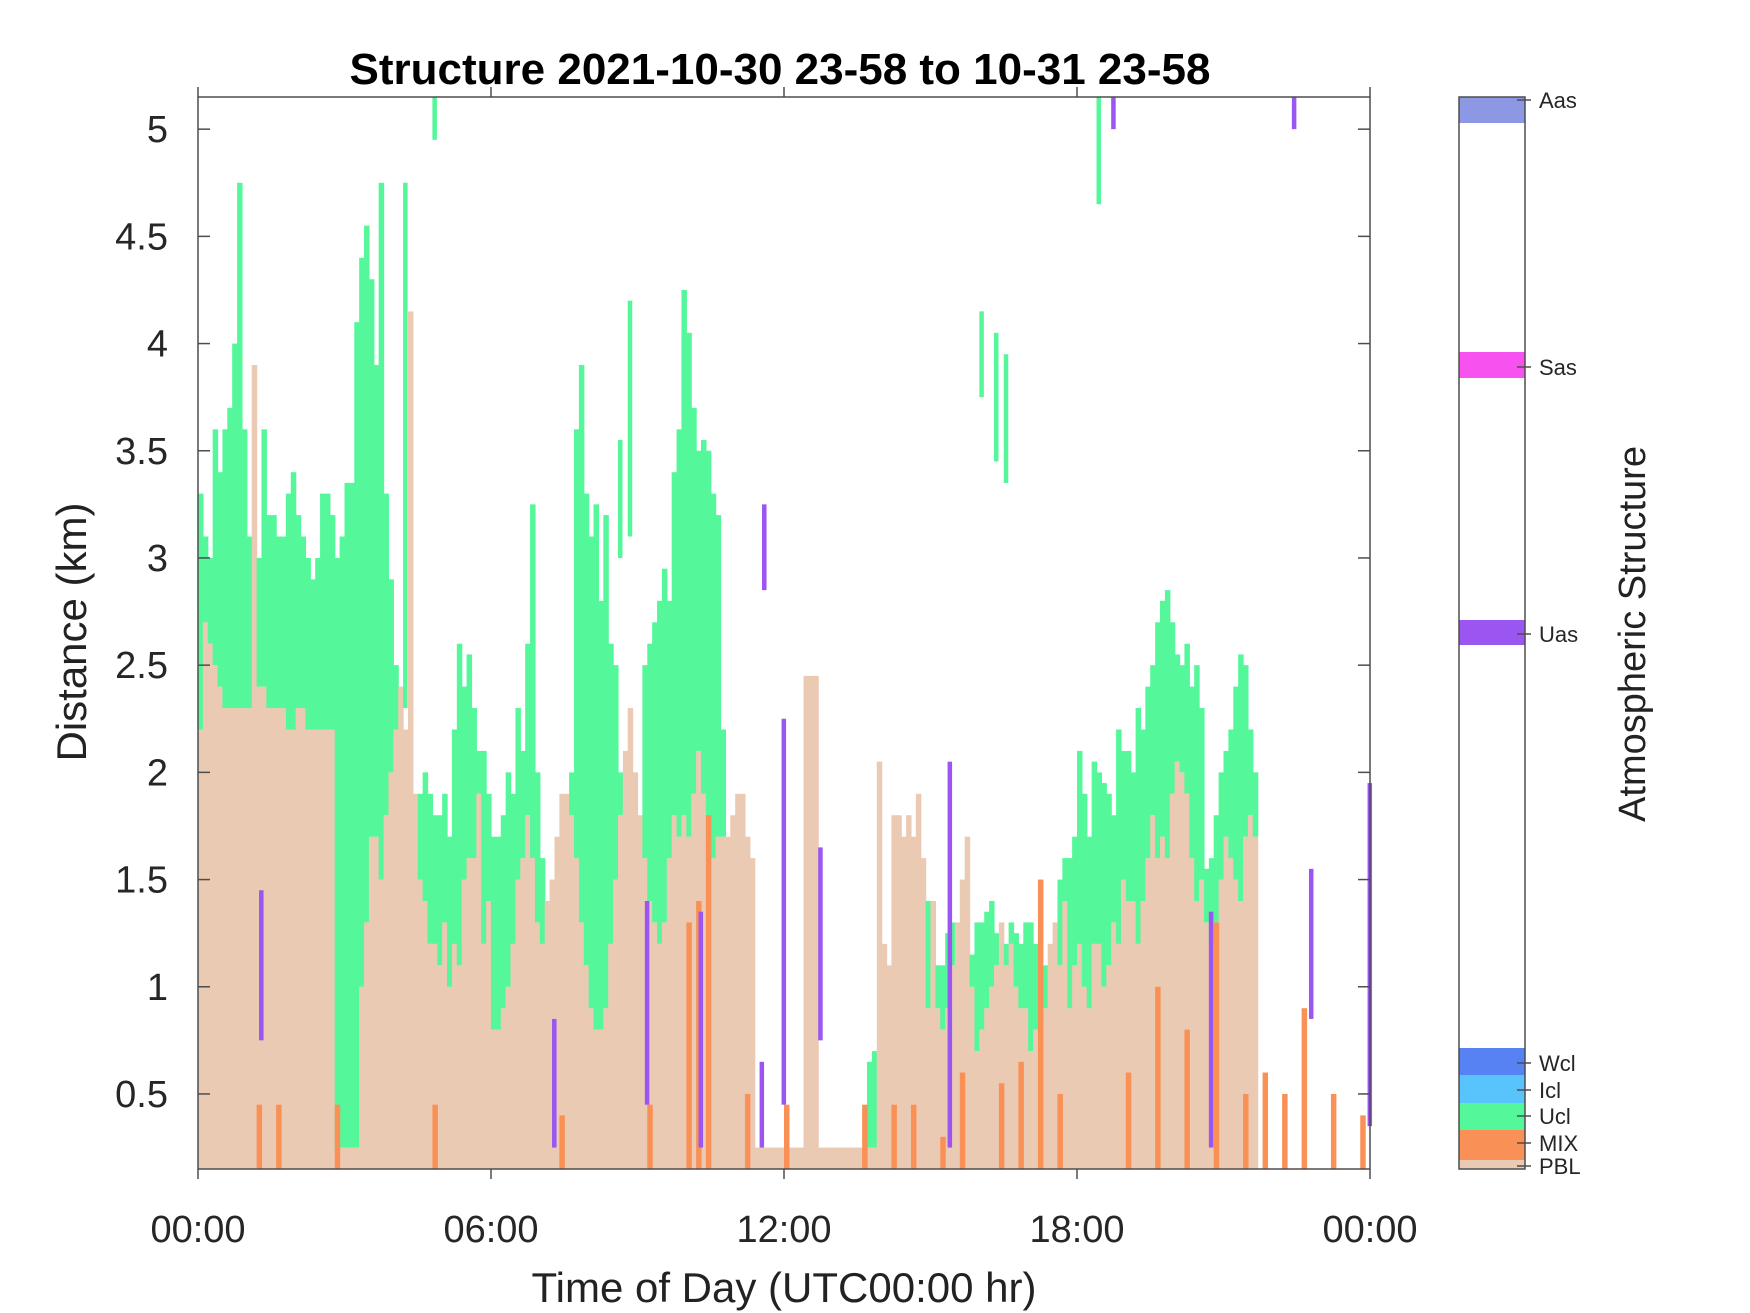 This screenshot has width=1750, height=1313. Describe the element at coordinates (141, 452) in the screenshot. I see `y-tick-label: 3.5` at that location.